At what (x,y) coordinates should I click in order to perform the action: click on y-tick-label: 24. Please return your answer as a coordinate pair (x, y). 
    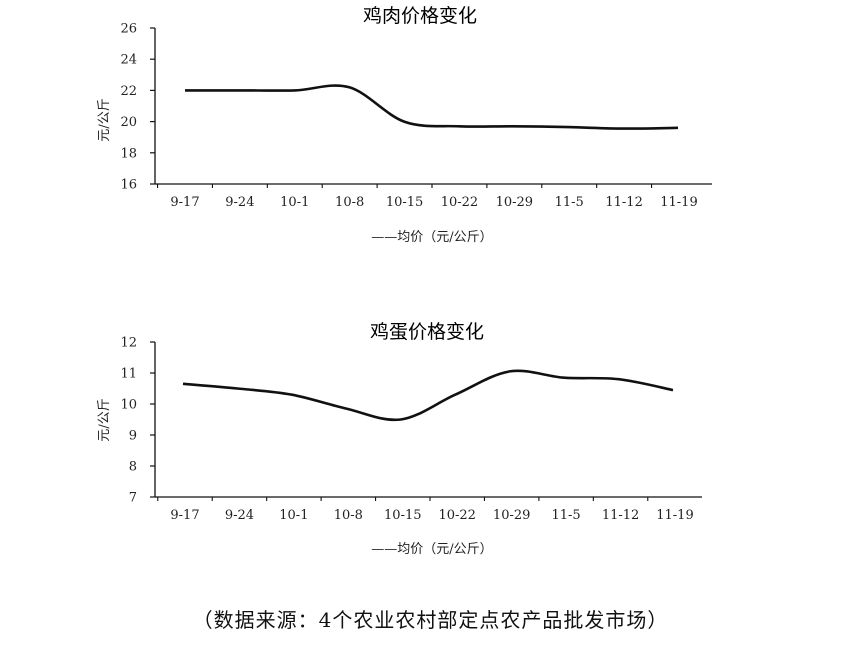
    Looking at the image, I should click on (128, 60).